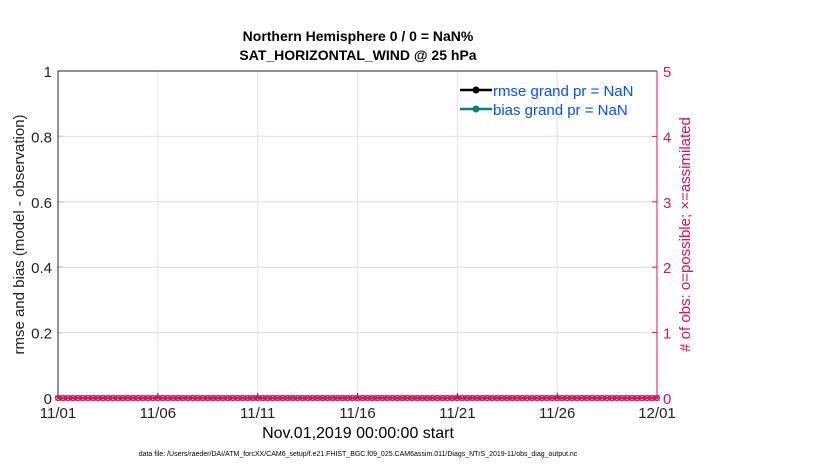 The image size is (830, 470). Describe the element at coordinates (41, 334) in the screenshot. I see `y-left-tick-label: 0.2` at that location.